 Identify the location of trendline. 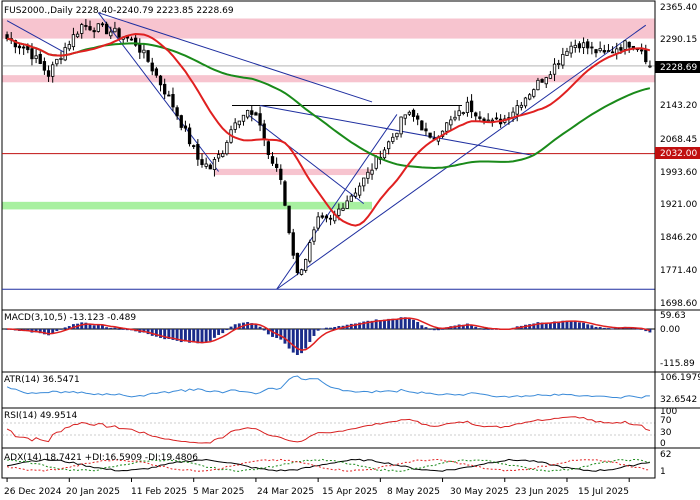
(396, 130).